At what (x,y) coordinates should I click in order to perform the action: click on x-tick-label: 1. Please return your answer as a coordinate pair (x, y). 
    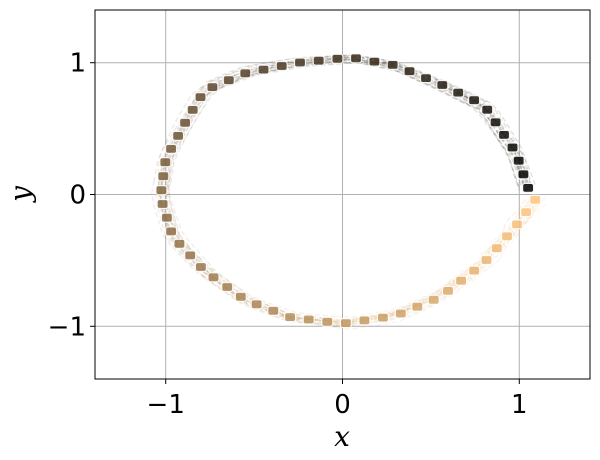
    Looking at the image, I should click on (519, 405).